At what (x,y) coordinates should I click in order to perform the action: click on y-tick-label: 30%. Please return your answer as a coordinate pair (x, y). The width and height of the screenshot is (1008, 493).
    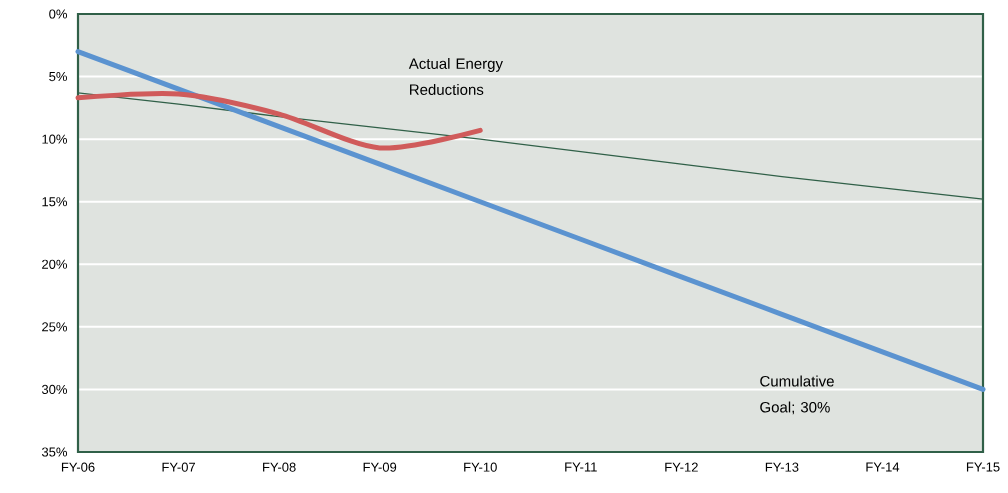
    Looking at the image, I should click on (54, 389).